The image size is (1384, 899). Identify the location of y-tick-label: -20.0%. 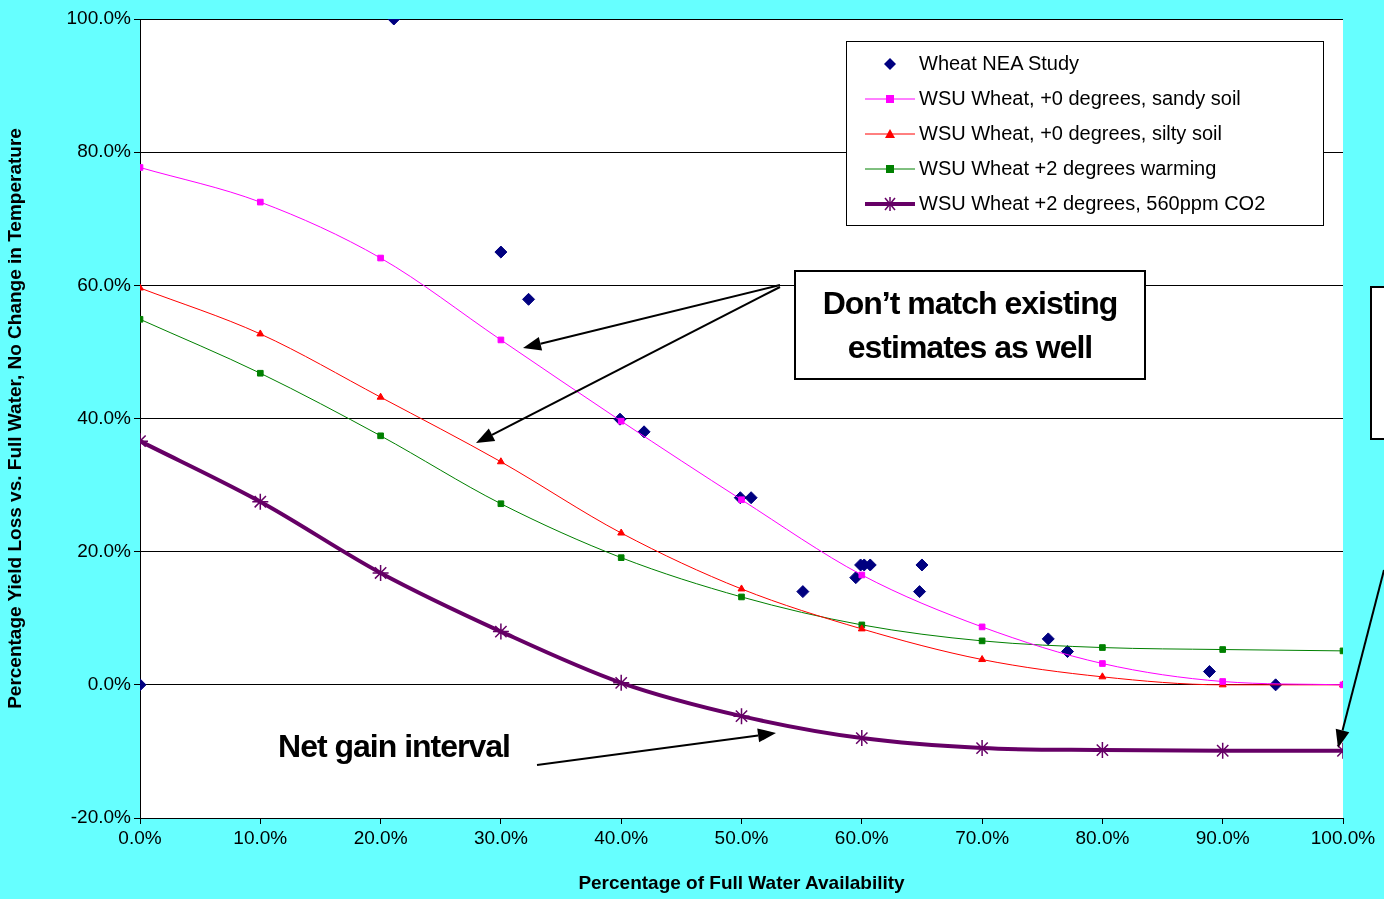
(101, 817).